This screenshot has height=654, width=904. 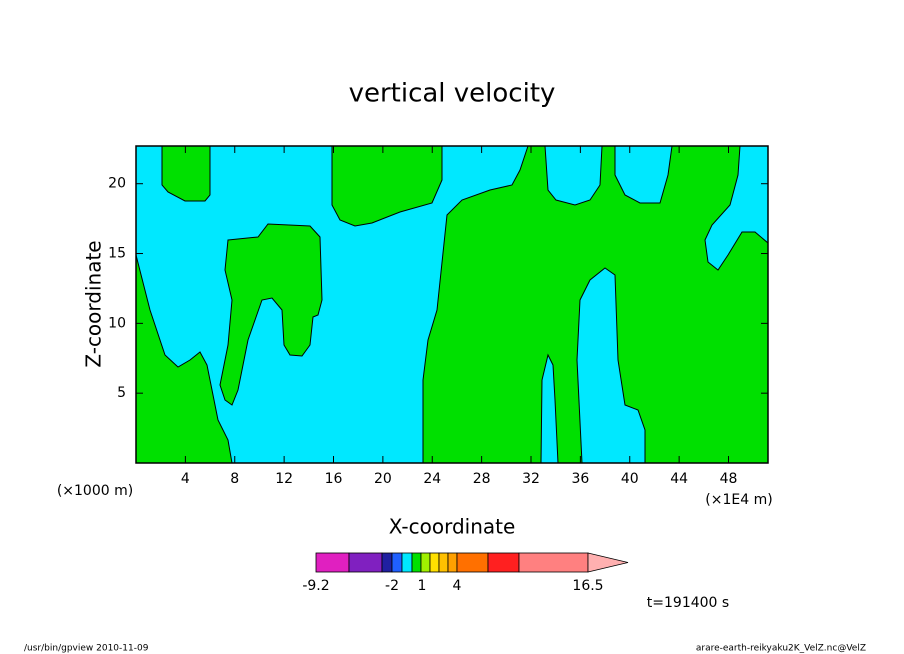 I want to click on x-tick-label: 16, so click(x=334, y=479).